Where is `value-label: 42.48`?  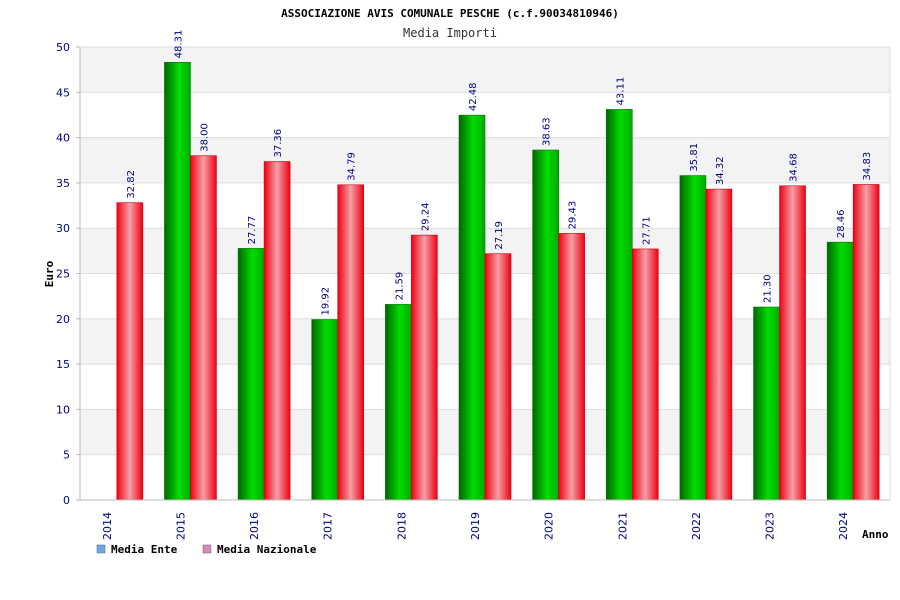 value-label: 42.48 is located at coordinates (473, 96).